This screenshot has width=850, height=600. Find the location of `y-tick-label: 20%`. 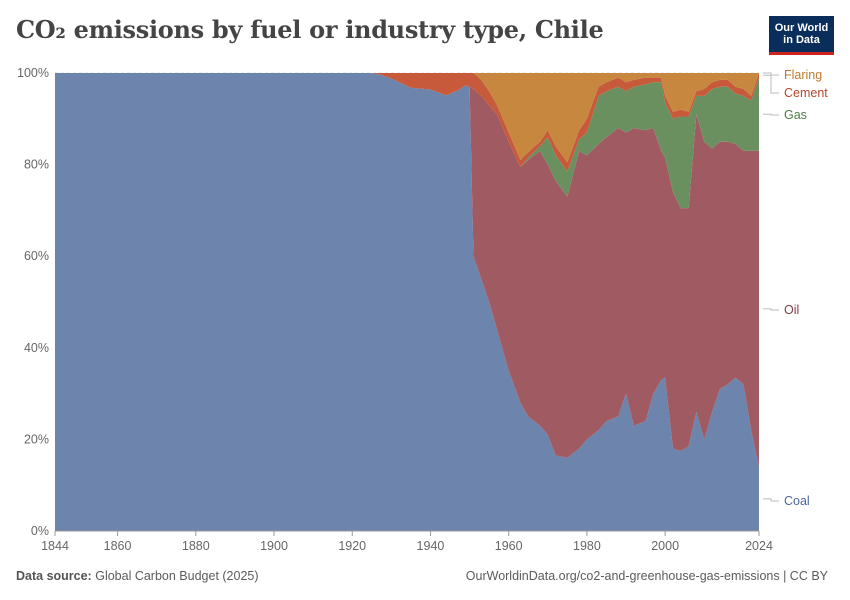

y-tick-label: 20% is located at coordinates (36, 439).